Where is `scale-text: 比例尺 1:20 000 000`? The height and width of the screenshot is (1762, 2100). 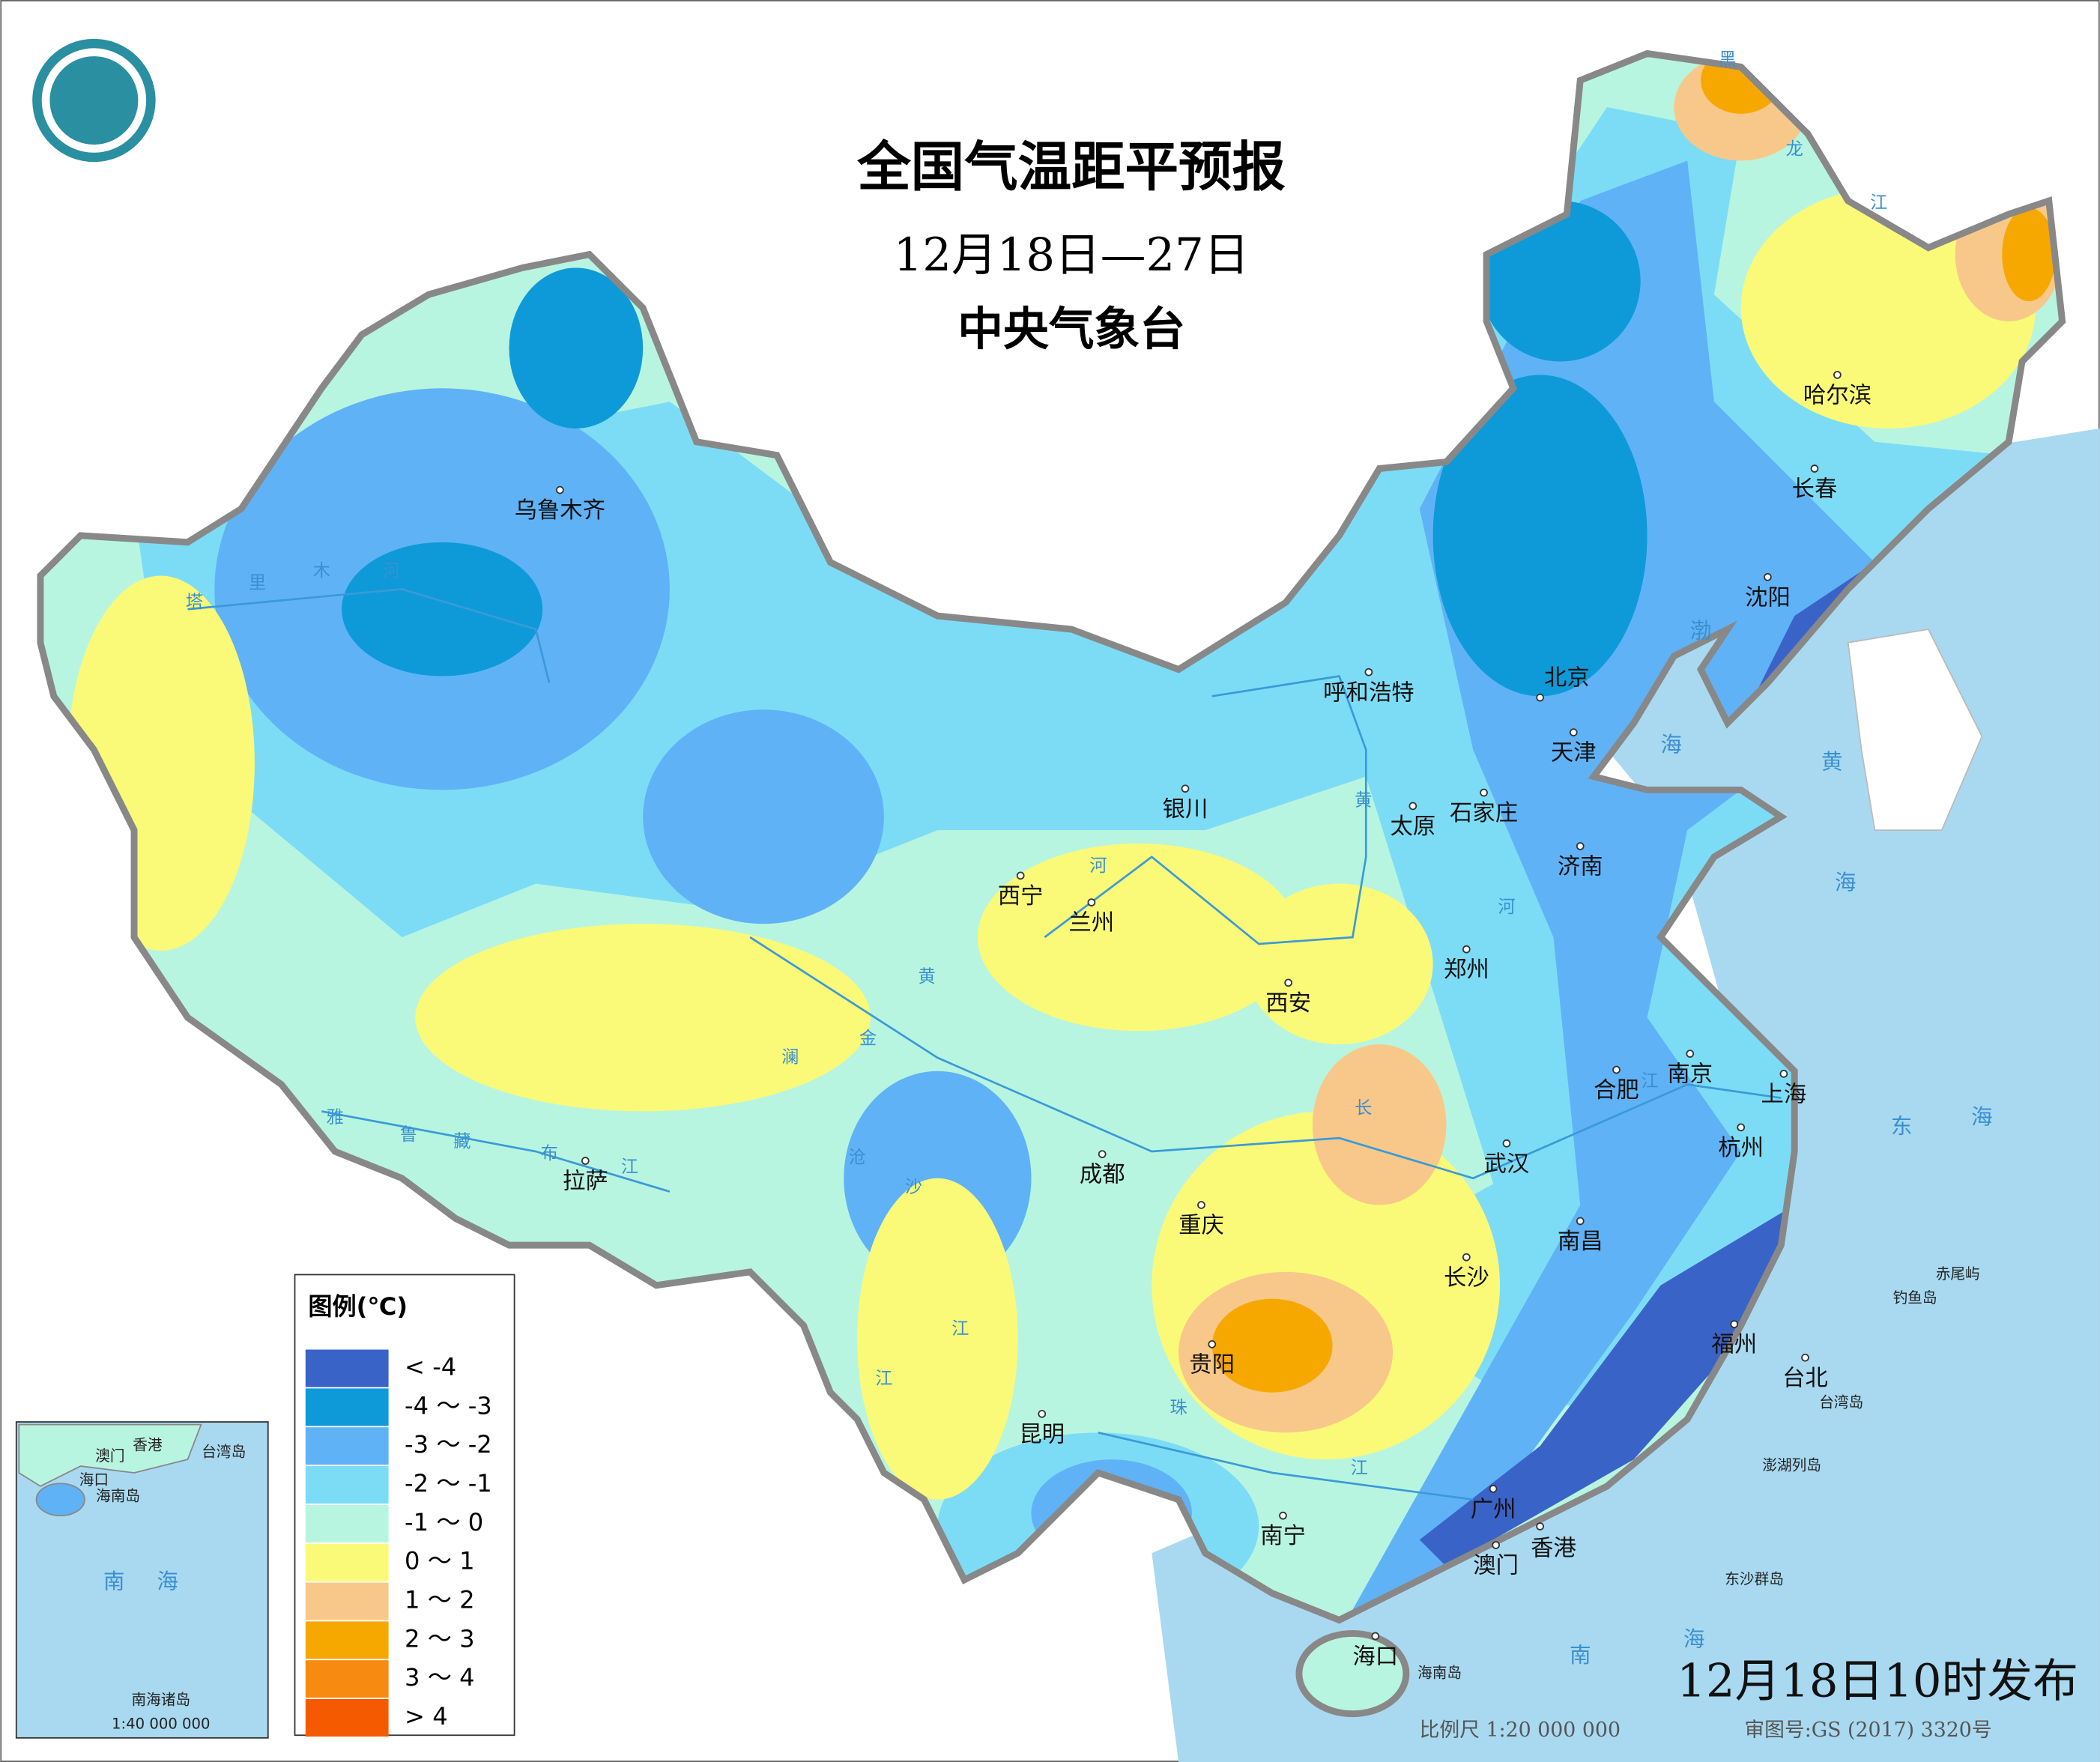
scale-text: 比例尺 1:20 000 000 is located at coordinates (1520, 1730).